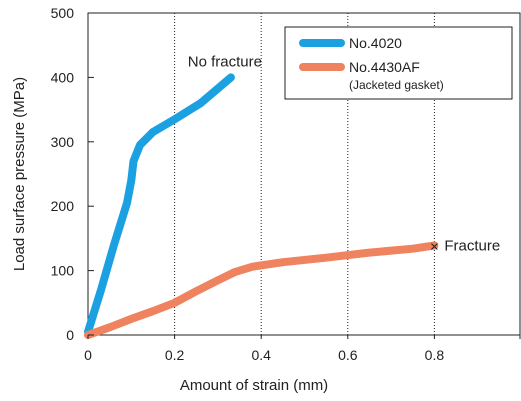 The height and width of the screenshot is (401, 521). What do you see at coordinates (63, 13) in the screenshot?
I see `y-tick-label-5: 500` at bounding box center [63, 13].